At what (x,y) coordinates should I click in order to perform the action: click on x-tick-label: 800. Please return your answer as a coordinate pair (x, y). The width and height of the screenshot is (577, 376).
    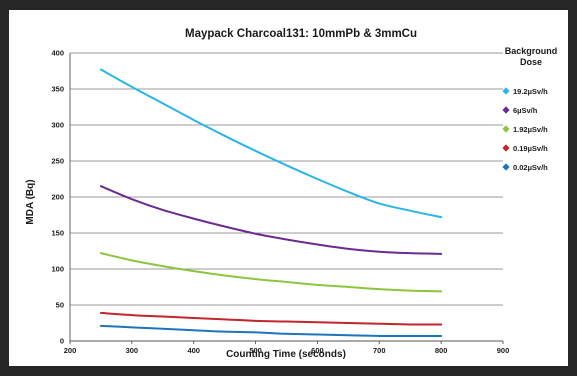
    Looking at the image, I should click on (441, 350).